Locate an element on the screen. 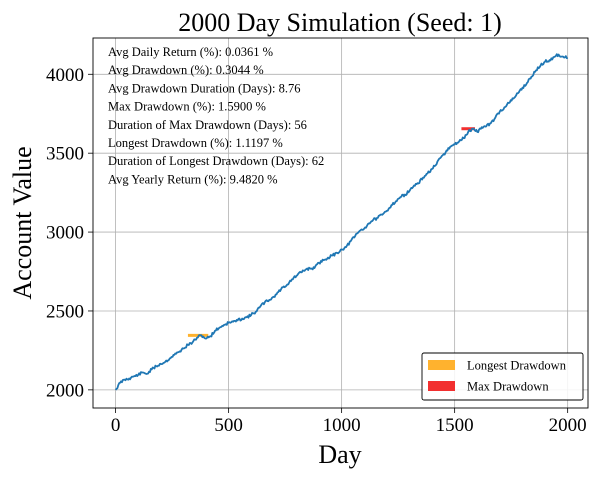 This screenshot has width=599, height=479. legend-box is located at coordinates (502, 376).